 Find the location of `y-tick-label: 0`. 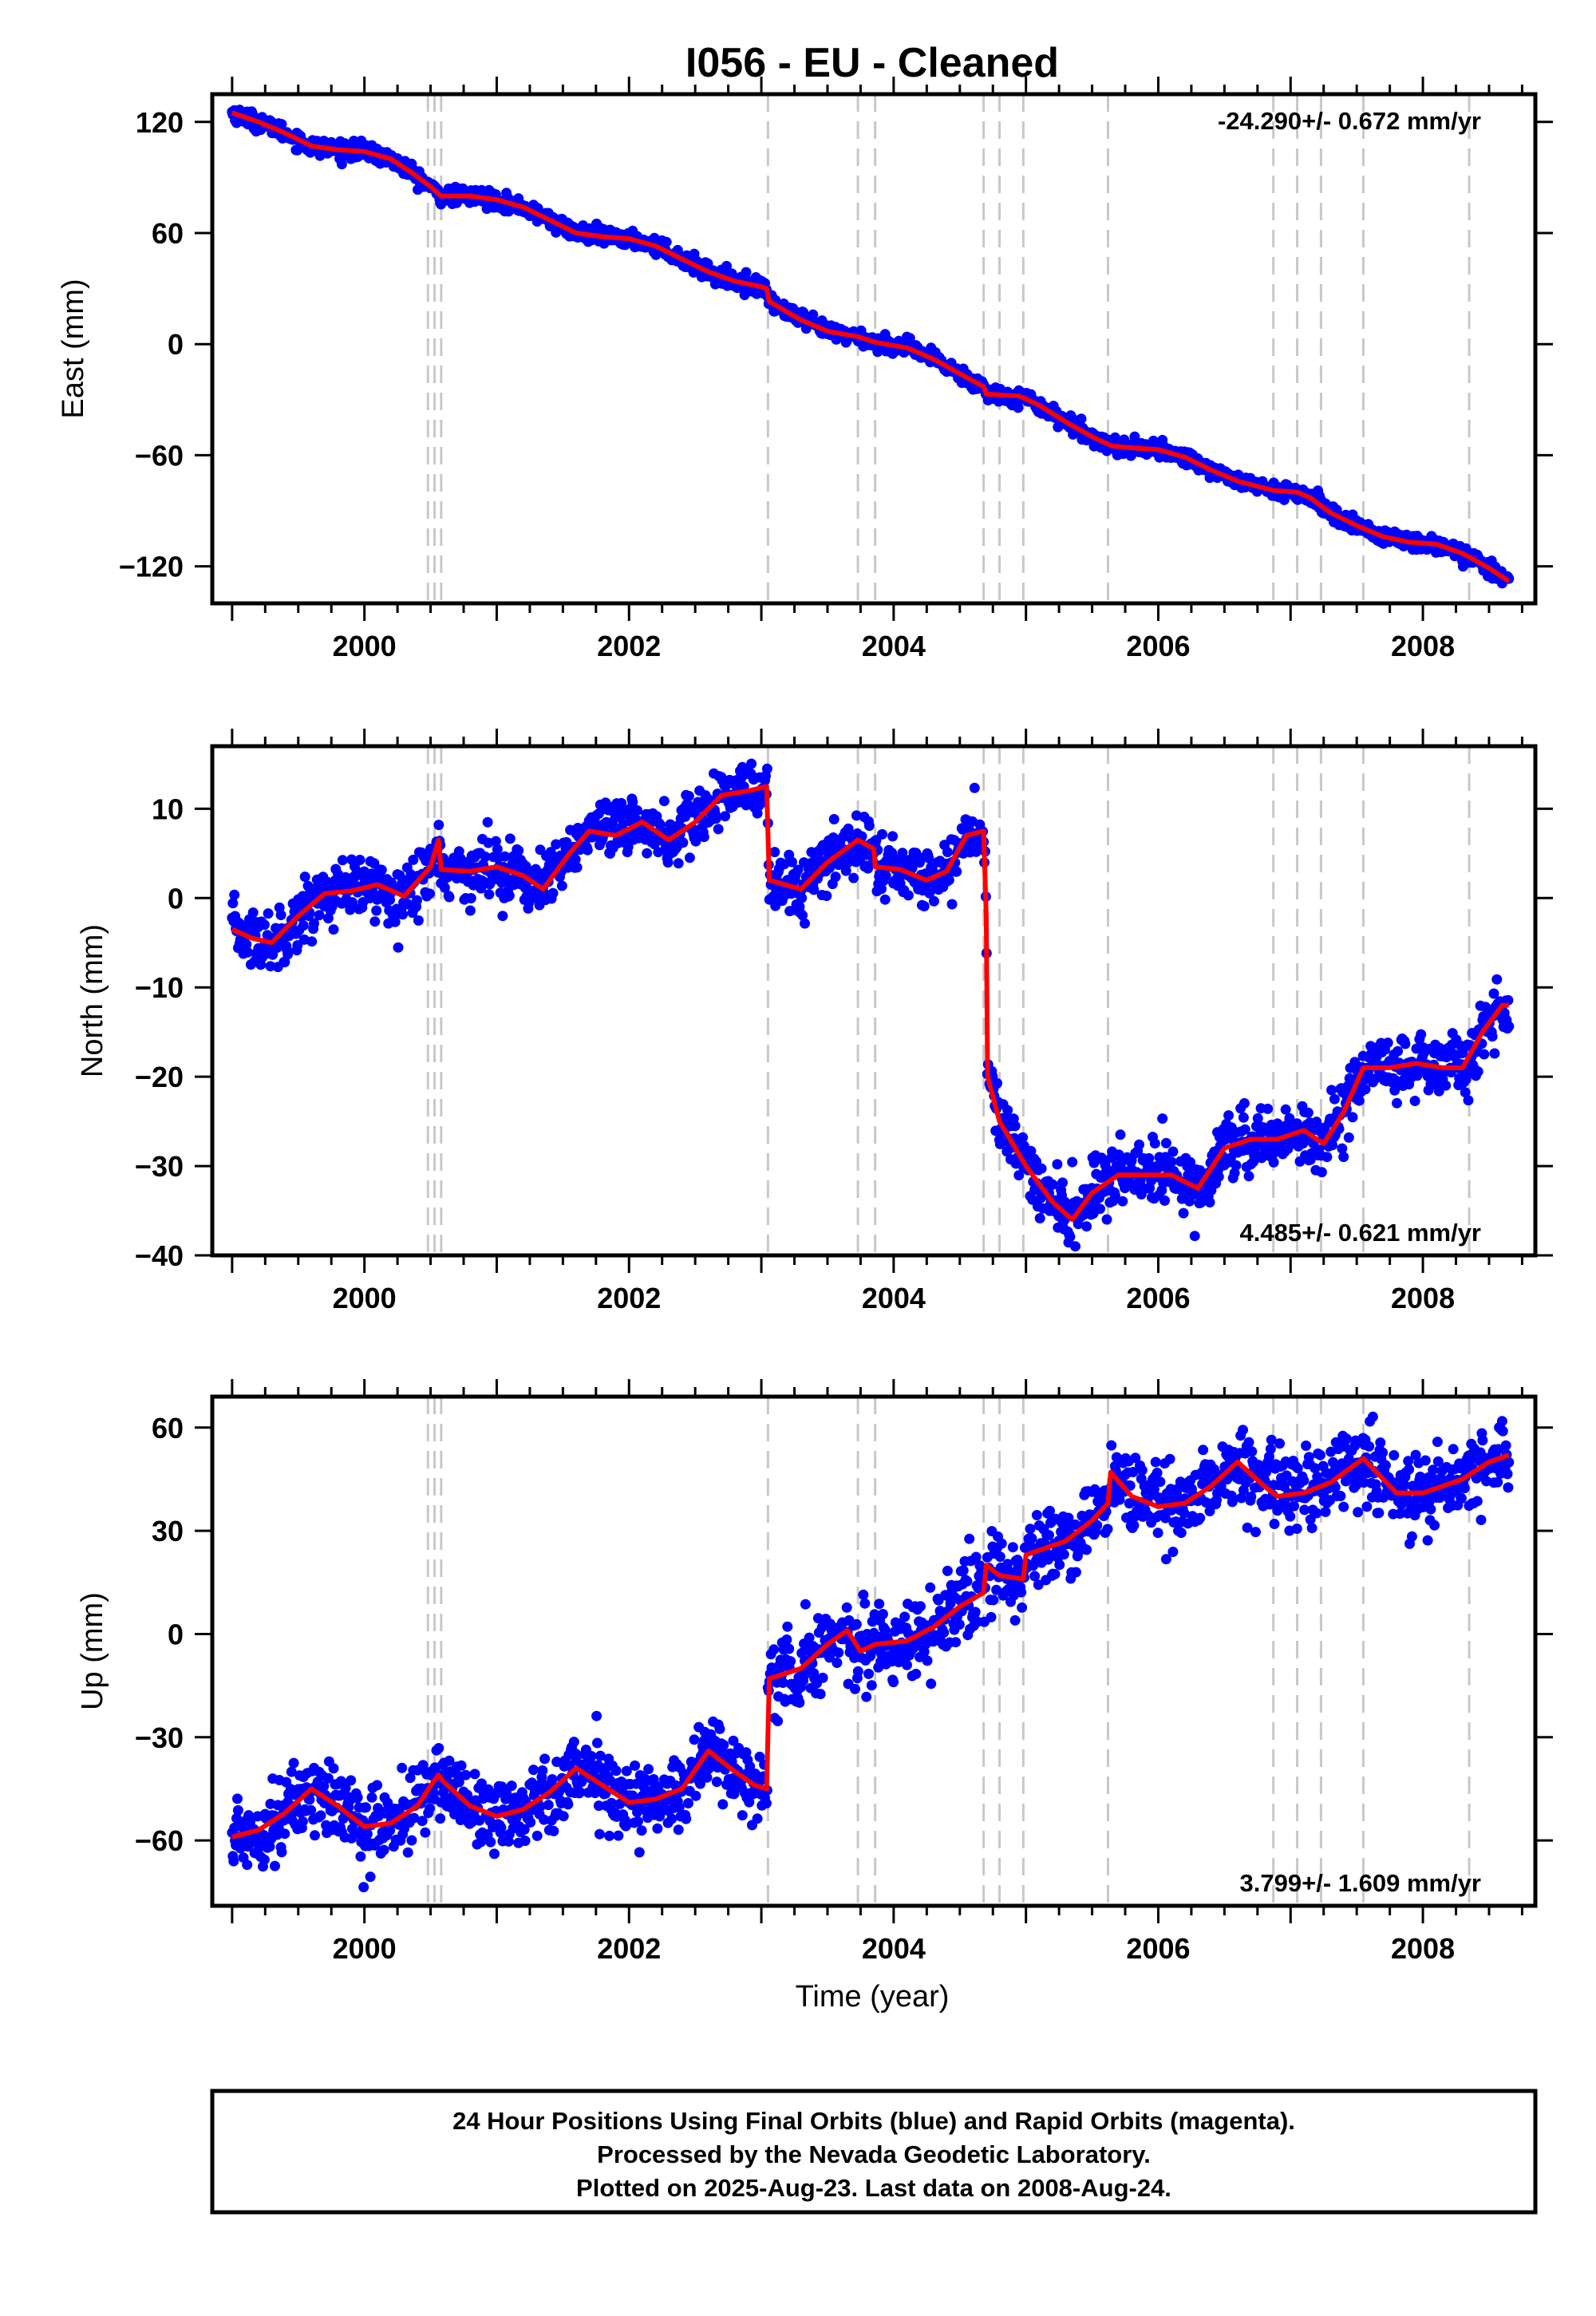

y-tick-label: 0 is located at coordinates (176, 344).